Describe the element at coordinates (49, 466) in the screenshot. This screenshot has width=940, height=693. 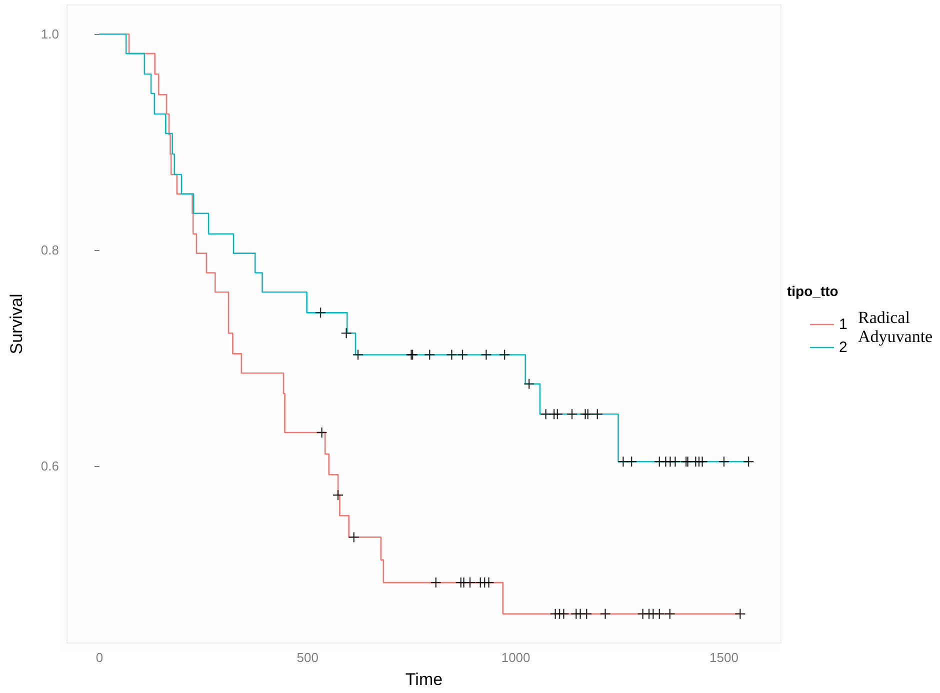
I see `y-tick-label: 0.6` at that location.